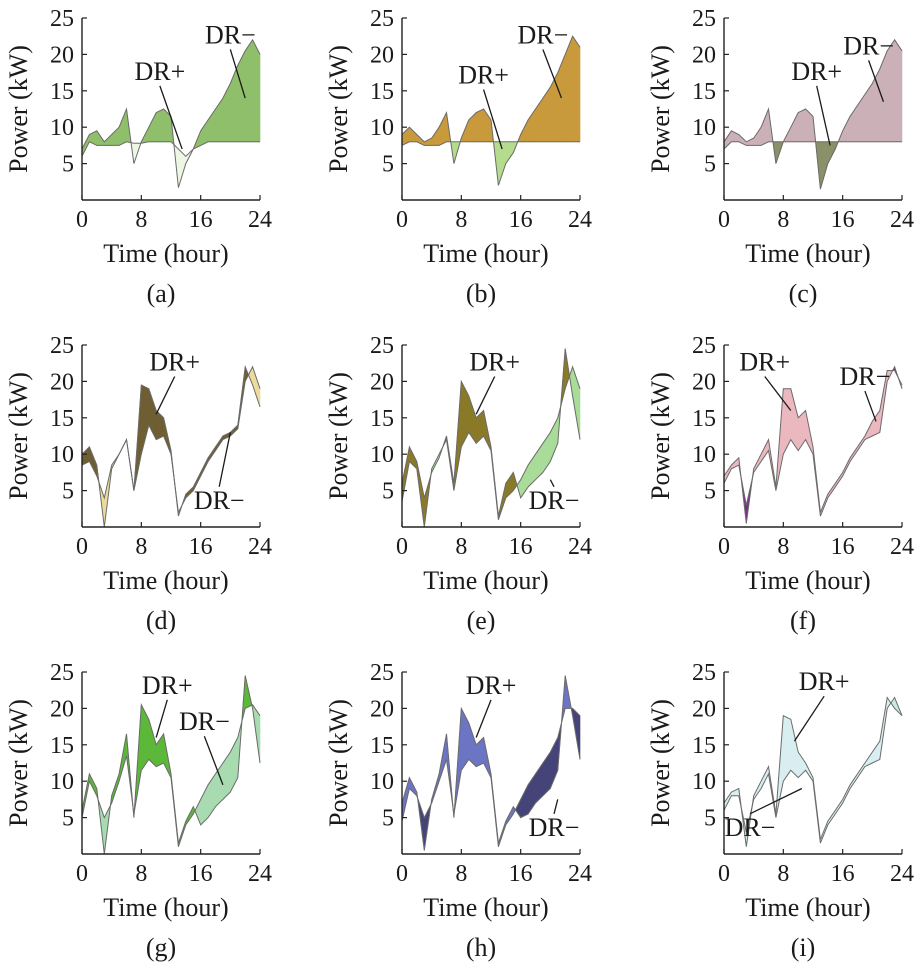 This screenshot has height=968, width=919. What do you see at coordinates (803, 947) in the screenshot?
I see `subplot-caption: (i)` at bounding box center [803, 947].